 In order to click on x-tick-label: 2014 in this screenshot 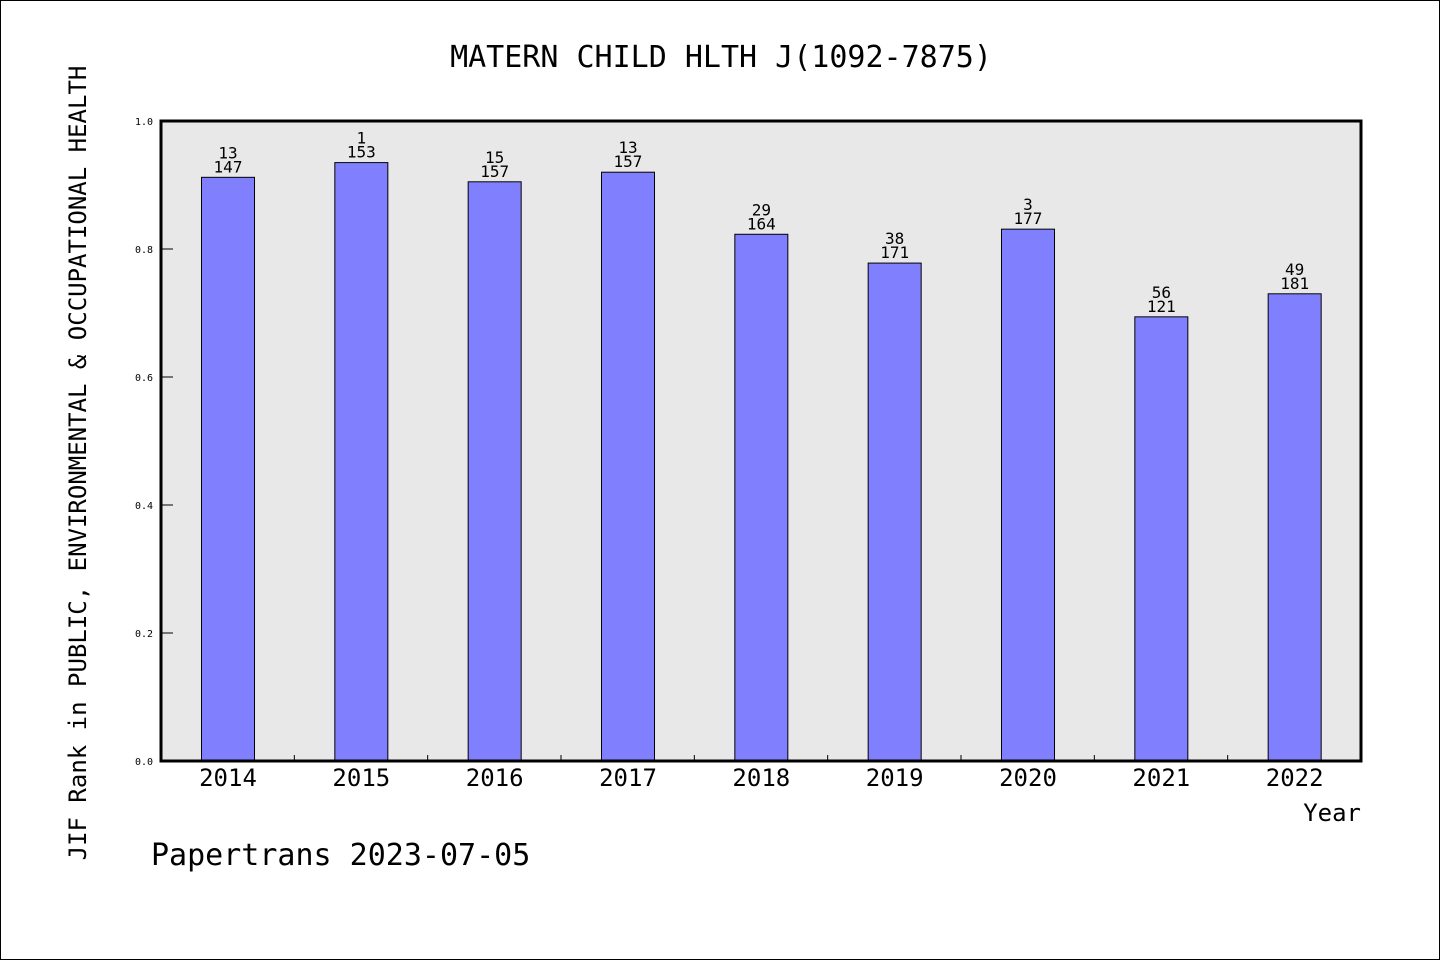, I will do `click(228, 778)`.